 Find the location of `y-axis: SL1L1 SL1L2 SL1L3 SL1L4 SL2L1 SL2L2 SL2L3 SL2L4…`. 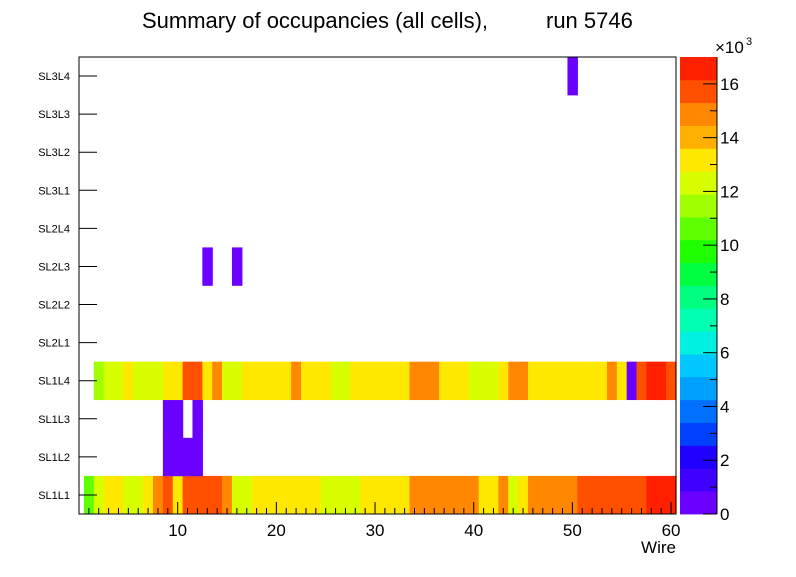

y-axis: SL1L1 SL1L2 SL1L3 SL1L4 SL2L1 SL2L2 SL2L3 SL2L4… is located at coordinates (67, 286).